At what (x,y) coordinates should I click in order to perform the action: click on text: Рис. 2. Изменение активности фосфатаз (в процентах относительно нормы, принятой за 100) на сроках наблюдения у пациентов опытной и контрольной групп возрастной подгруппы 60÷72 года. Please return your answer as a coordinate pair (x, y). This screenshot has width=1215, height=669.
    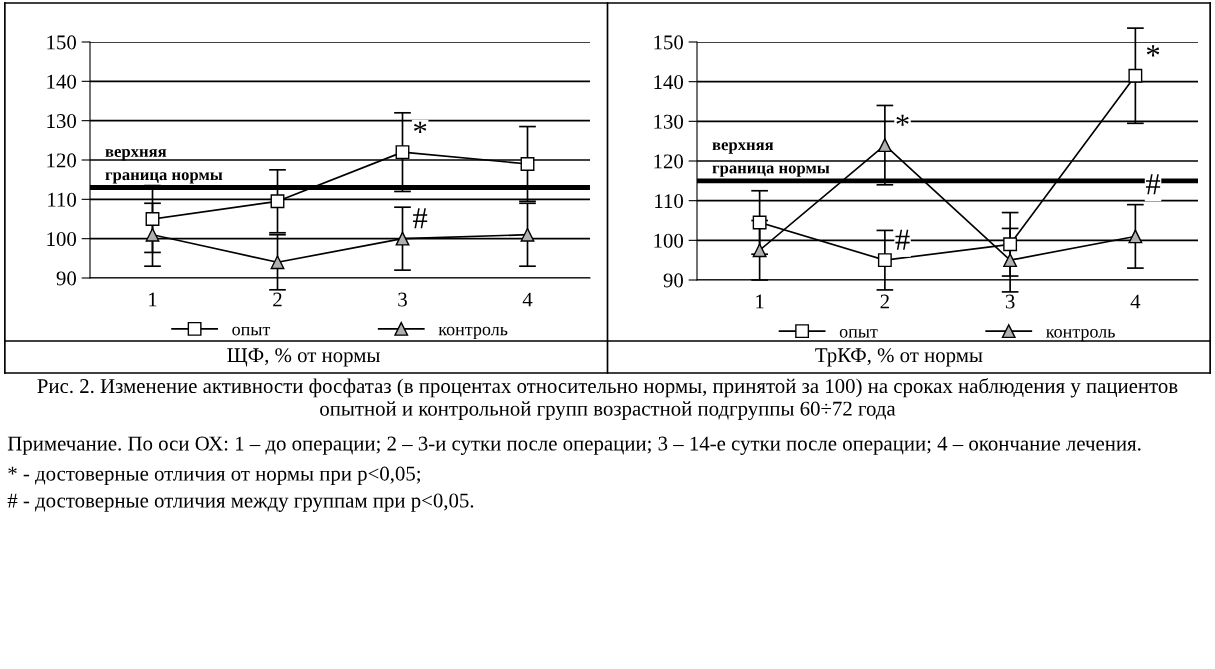
    Looking at the image, I should click on (607, 399).